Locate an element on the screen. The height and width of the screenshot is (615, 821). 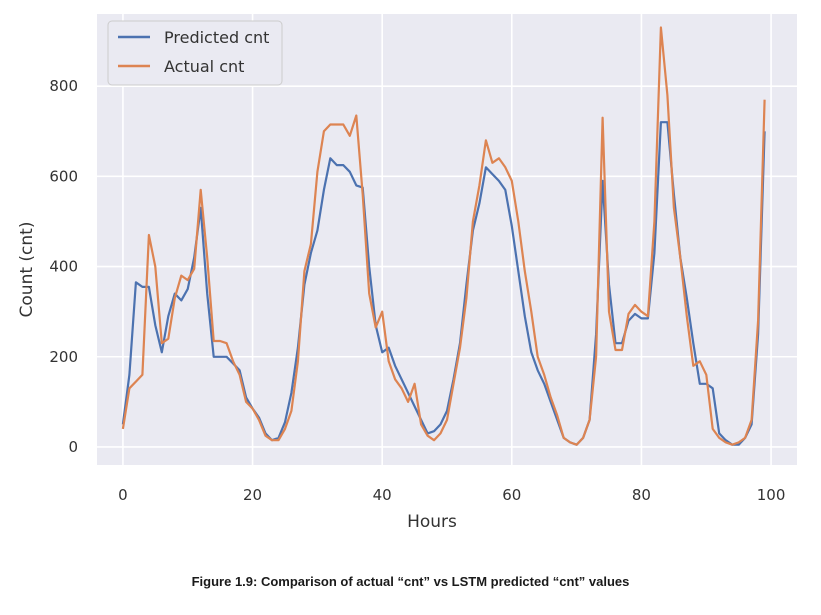
legend-label: Predicted cnt is located at coordinates (216, 37).